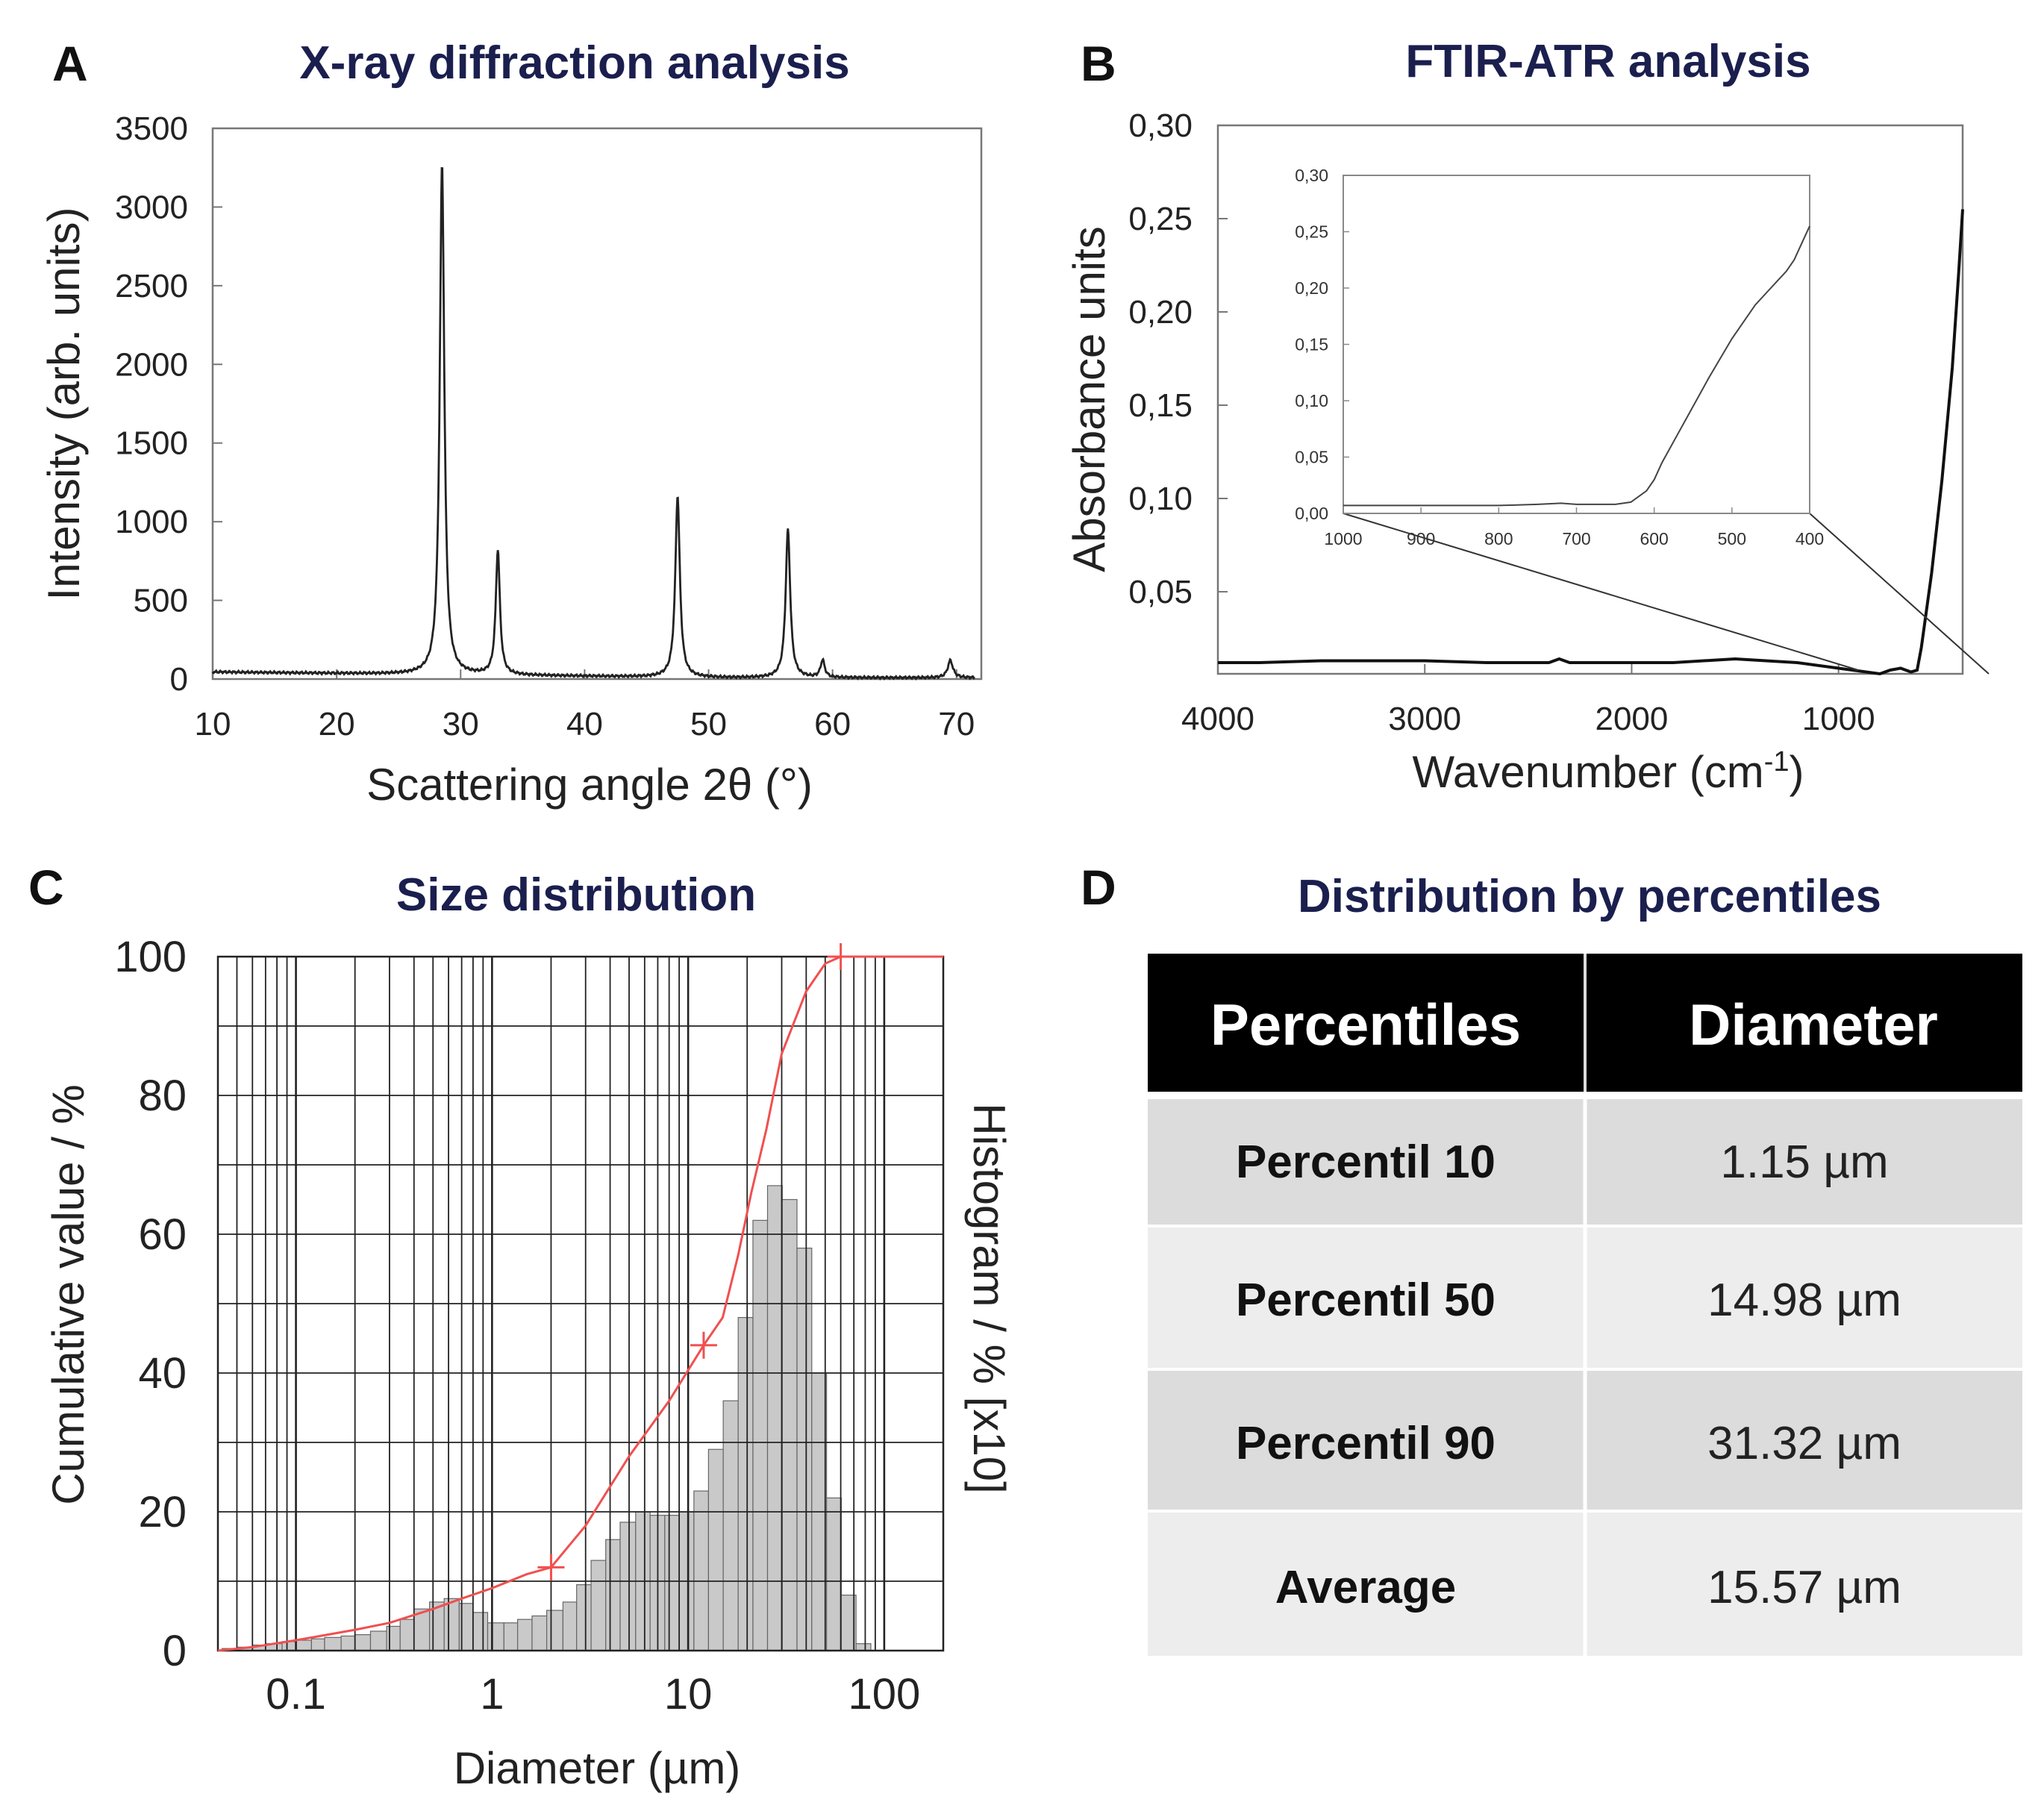 The image size is (2044, 1820). Describe the element at coordinates (1311, 344) in the screenshot. I see `inset-y-tick-label: 0,15` at that location.